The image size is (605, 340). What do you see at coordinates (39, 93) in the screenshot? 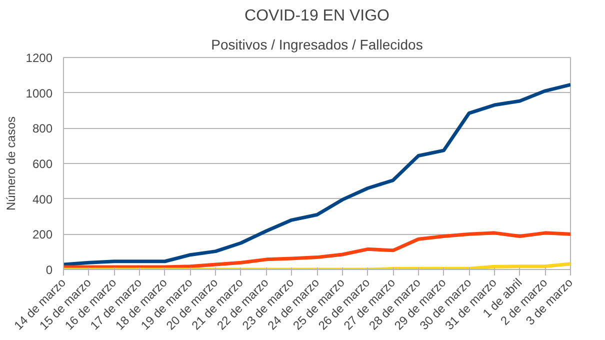
I see `y-tick-label: 1000` at bounding box center [39, 93].